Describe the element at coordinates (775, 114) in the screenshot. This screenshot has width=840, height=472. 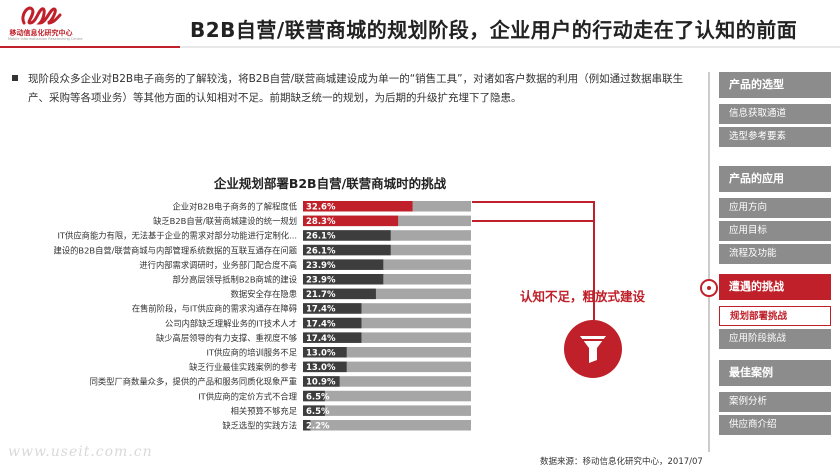
I see `sidebar-item: 信息获取通道` at that location.